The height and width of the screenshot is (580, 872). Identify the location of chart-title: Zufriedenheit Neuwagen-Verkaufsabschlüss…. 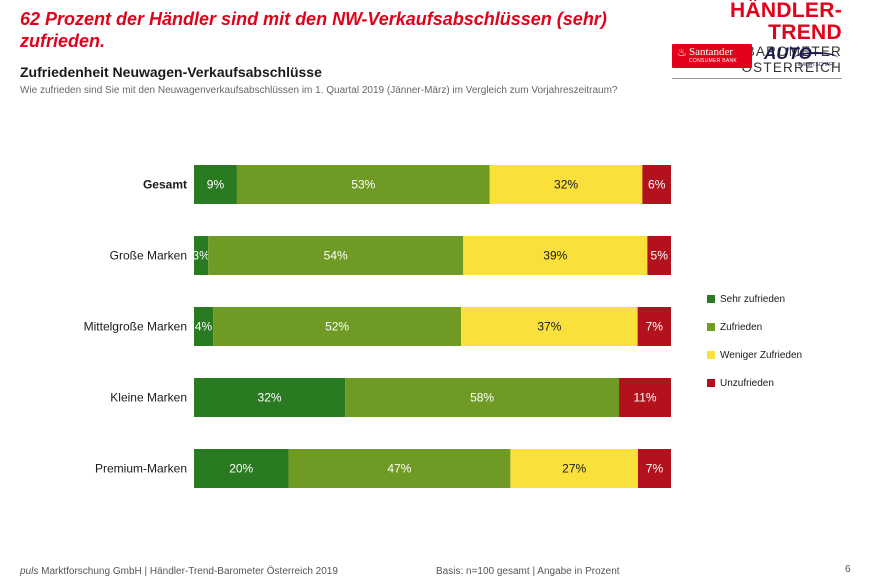
(171, 72).